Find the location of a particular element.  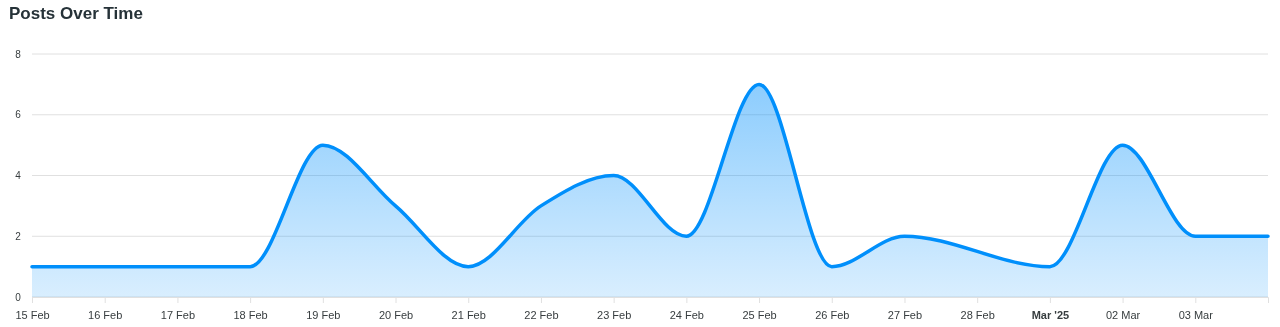

x-tick-label: 22 Feb is located at coordinates (541, 314).